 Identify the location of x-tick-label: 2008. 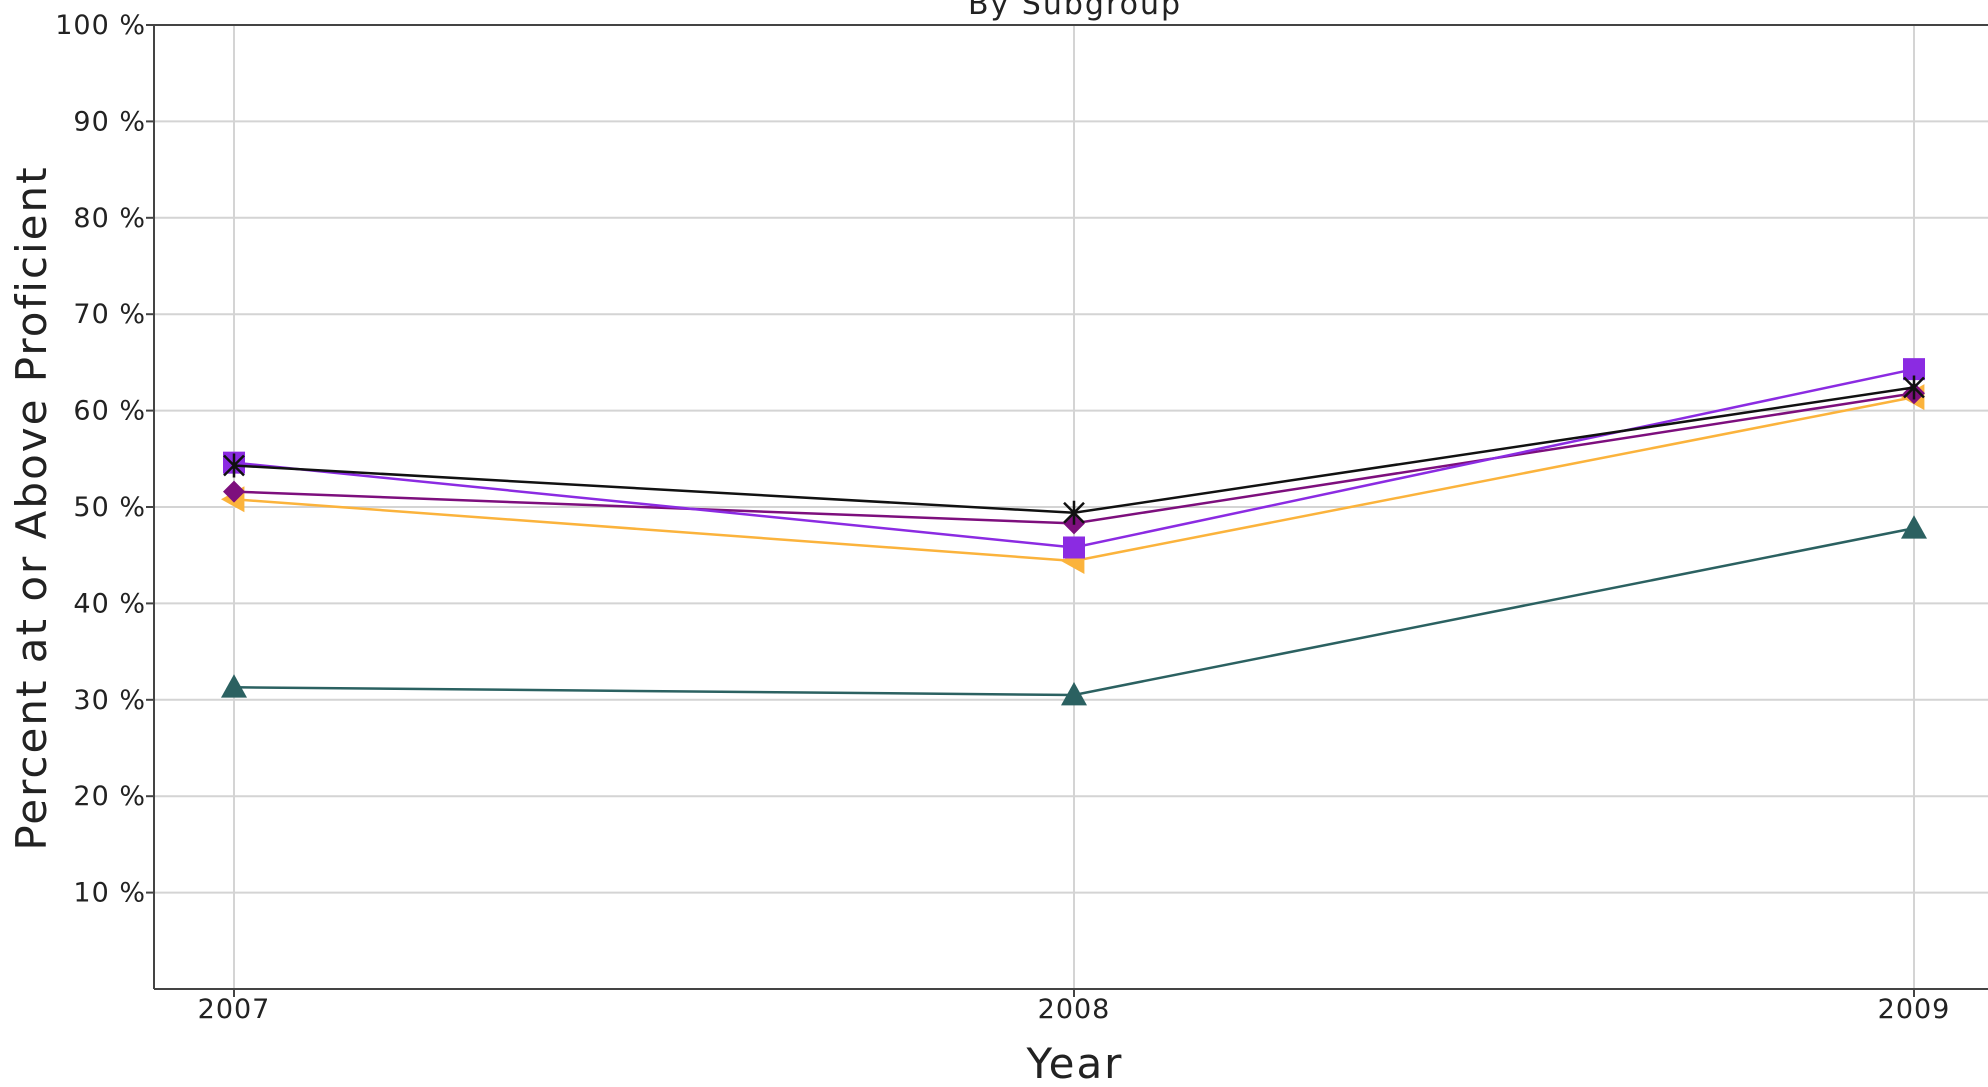
(1074, 1009).